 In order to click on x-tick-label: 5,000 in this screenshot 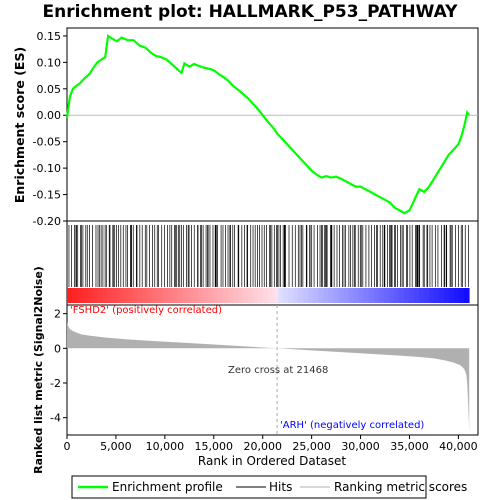, I will do `click(116, 446)`.